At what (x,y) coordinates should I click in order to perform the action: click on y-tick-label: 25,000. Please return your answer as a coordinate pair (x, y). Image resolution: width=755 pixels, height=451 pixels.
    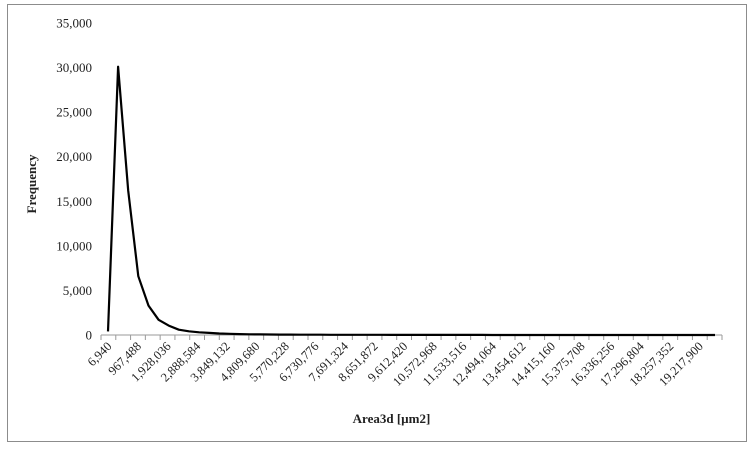
    Looking at the image, I should click on (74, 112).